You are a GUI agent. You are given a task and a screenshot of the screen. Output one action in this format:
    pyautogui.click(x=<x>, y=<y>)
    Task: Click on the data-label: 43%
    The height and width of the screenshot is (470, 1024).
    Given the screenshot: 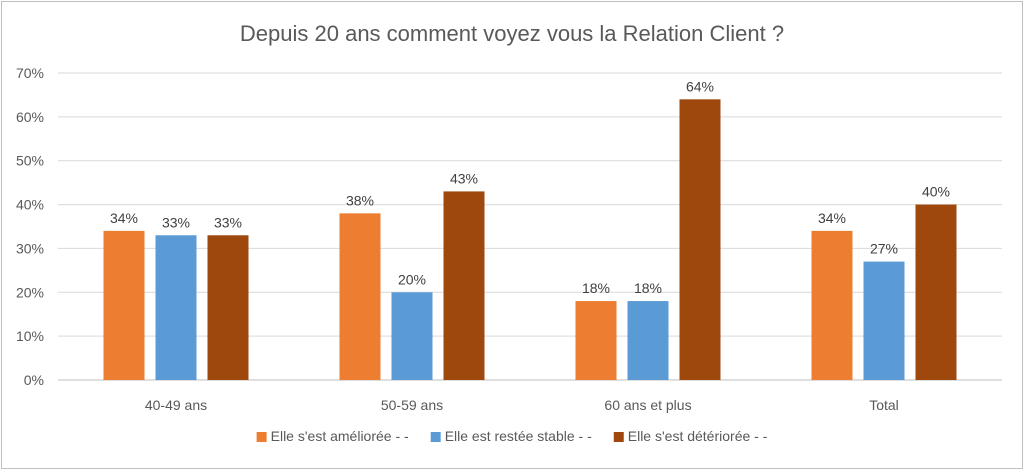 What is the action you would take?
    pyautogui.click(x=464, y=178)
    